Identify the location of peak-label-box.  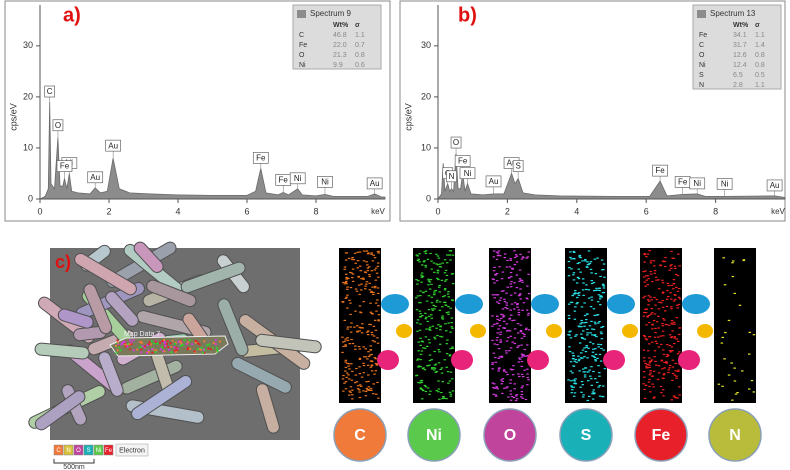
(456, 142).